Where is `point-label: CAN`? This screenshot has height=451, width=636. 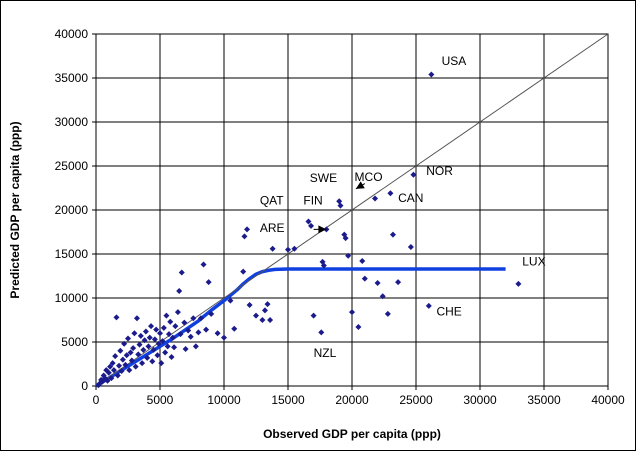 point-label: CAN is located at coordinates (410, 198).